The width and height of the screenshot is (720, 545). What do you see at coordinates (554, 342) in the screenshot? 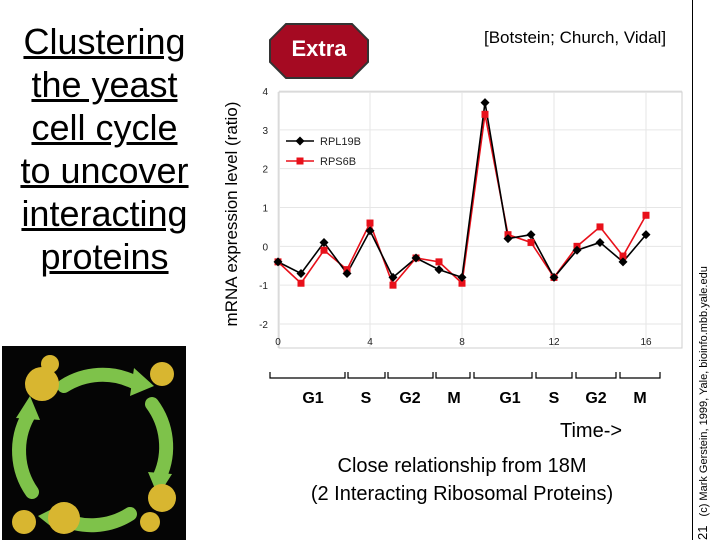
I see `x-tick-label: 12` at bounding box center [554, 342].